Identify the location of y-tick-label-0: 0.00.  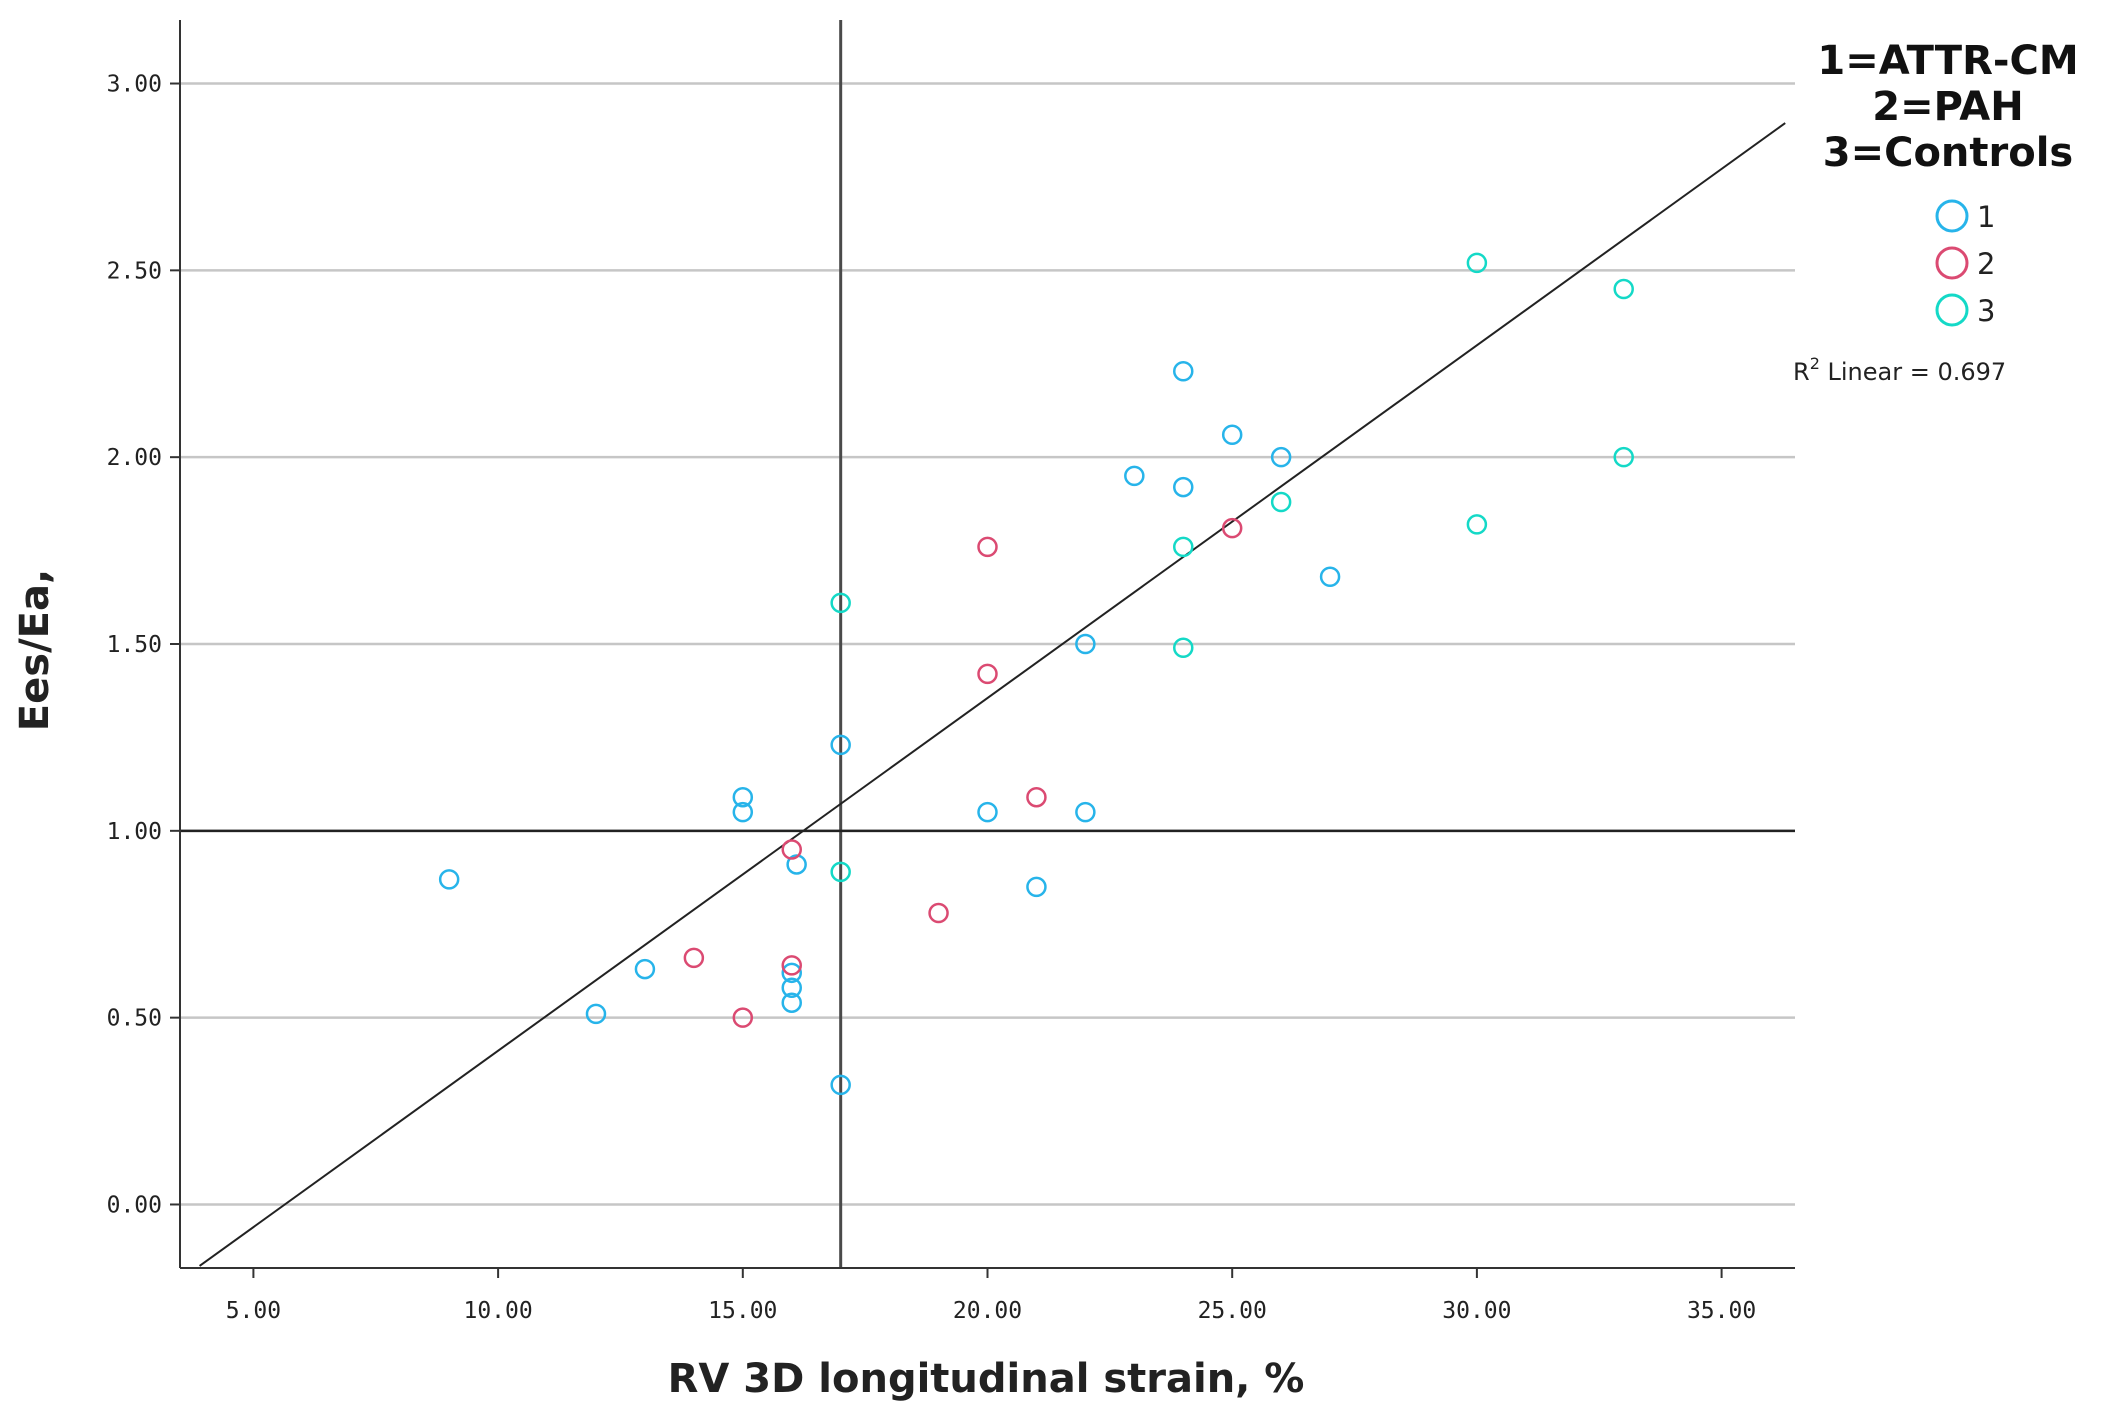
(134, 1205).